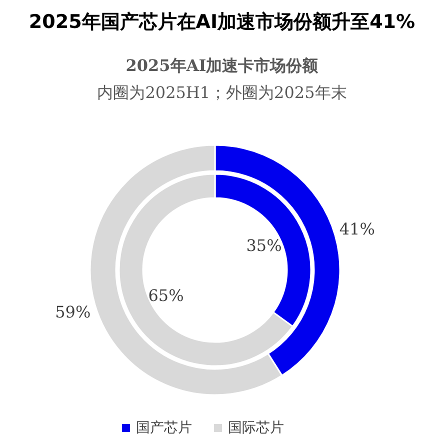  I want to click on legend-label: 国产芯片, so click(164, 428).